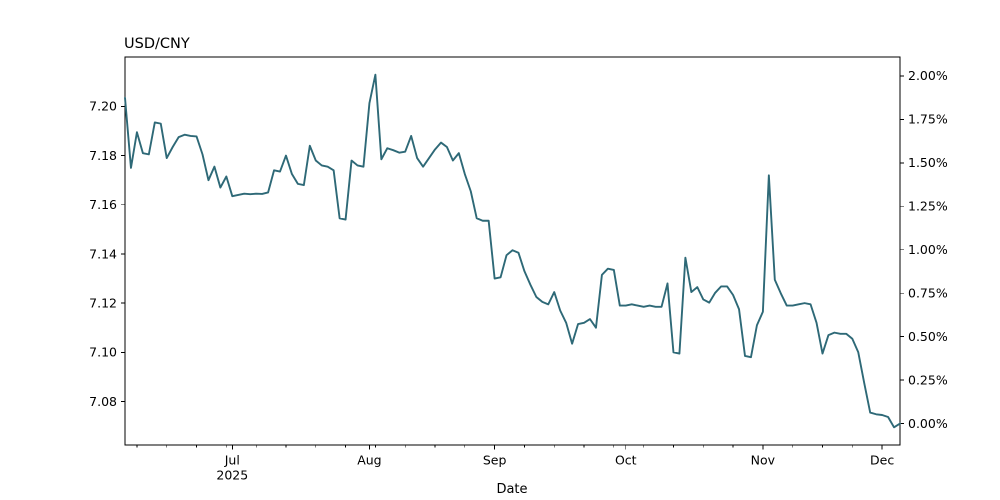 The width and height of the screenshot is (1000, 500). Describe the element at coordinates (626, 460) in the screenshot. I see `x-axis-month-label: Oct` at that location.